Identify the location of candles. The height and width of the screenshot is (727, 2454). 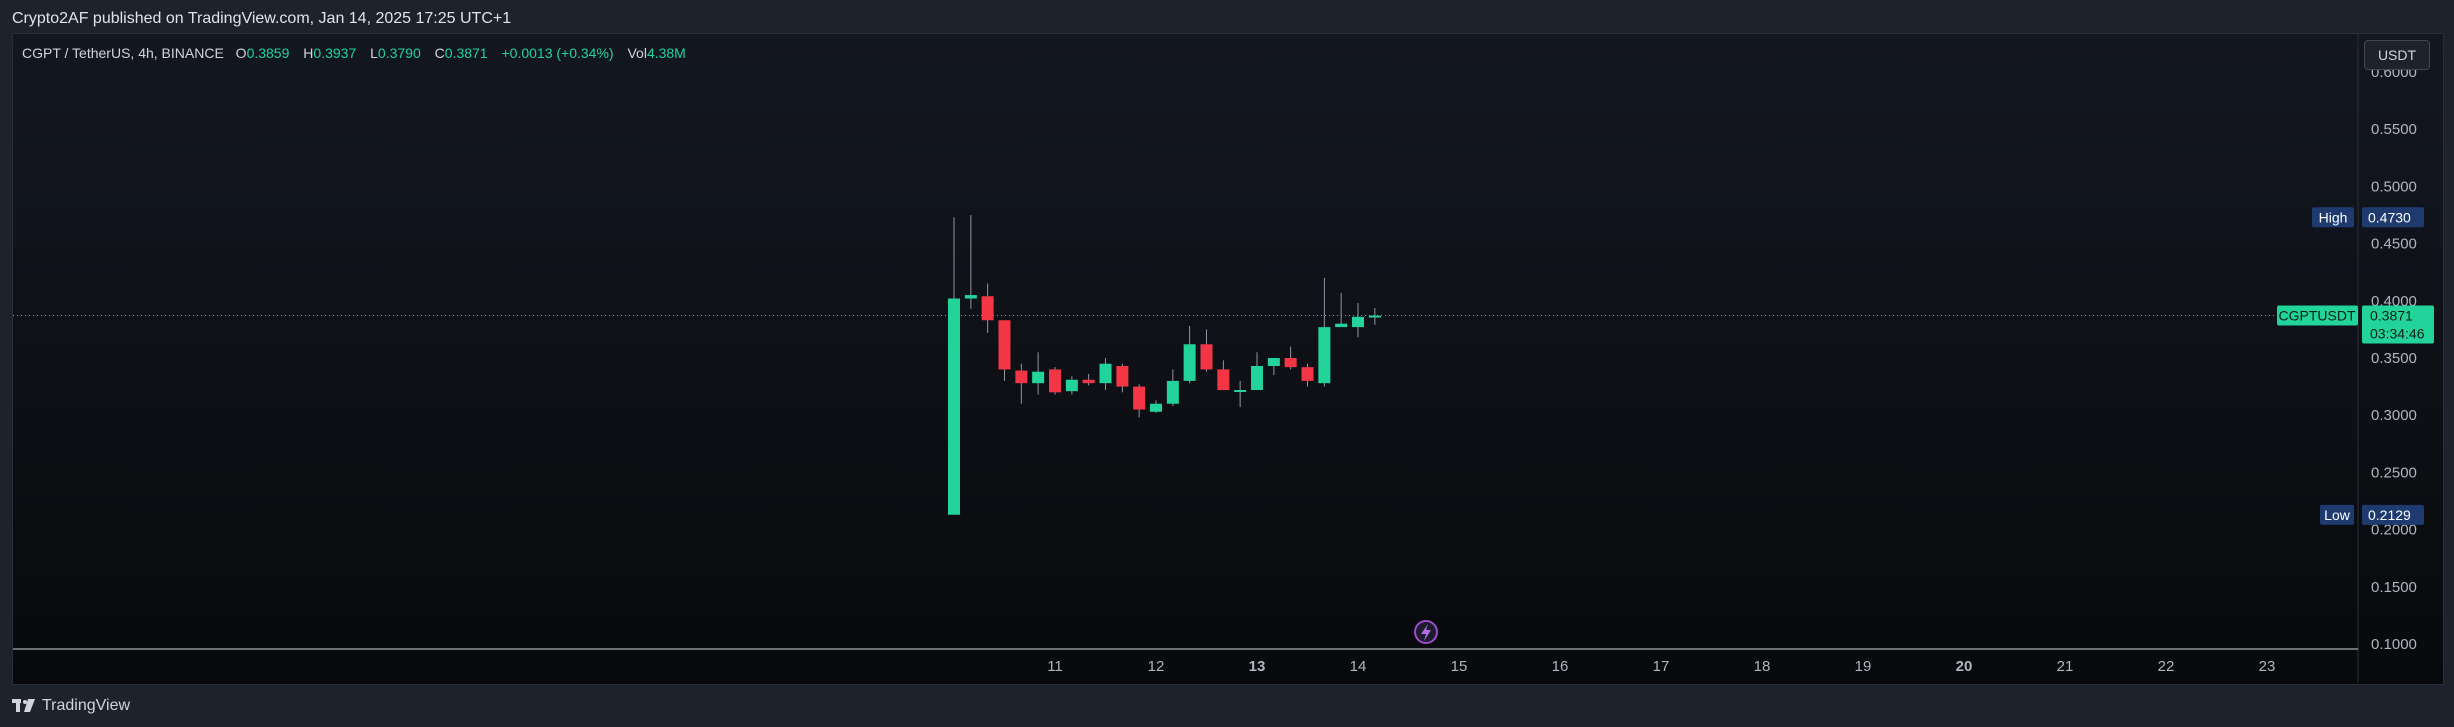
(1164, 365).